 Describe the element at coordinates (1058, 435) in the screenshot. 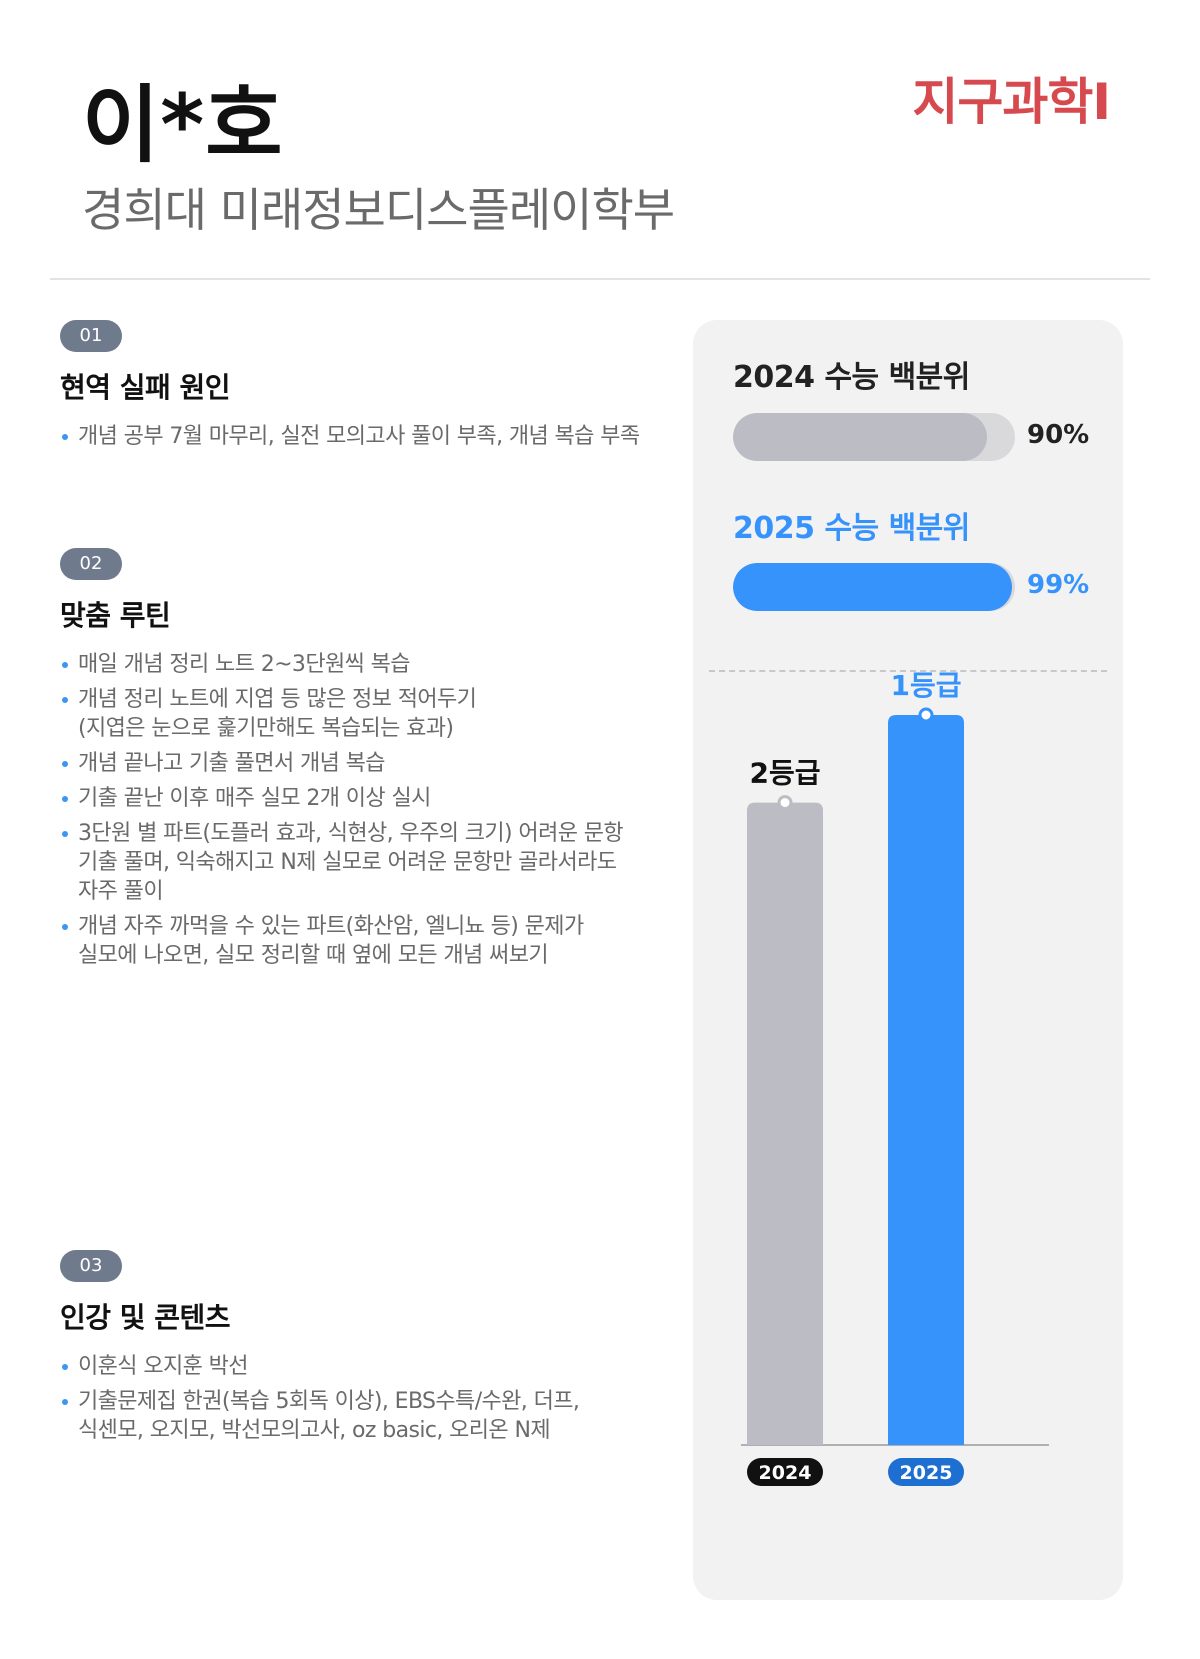

I see `percentile-value-2024: 90%` at that location.